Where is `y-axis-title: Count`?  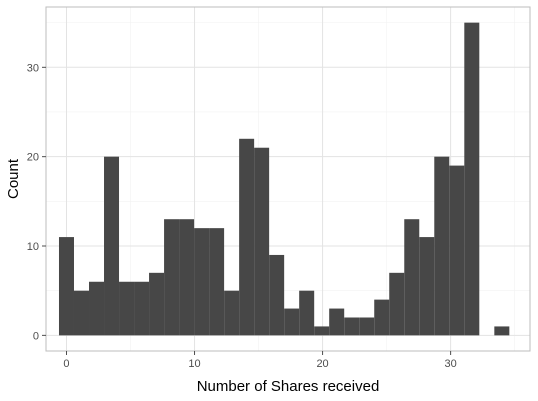
y-axis-title: Count is located at coordinates (13, 178).